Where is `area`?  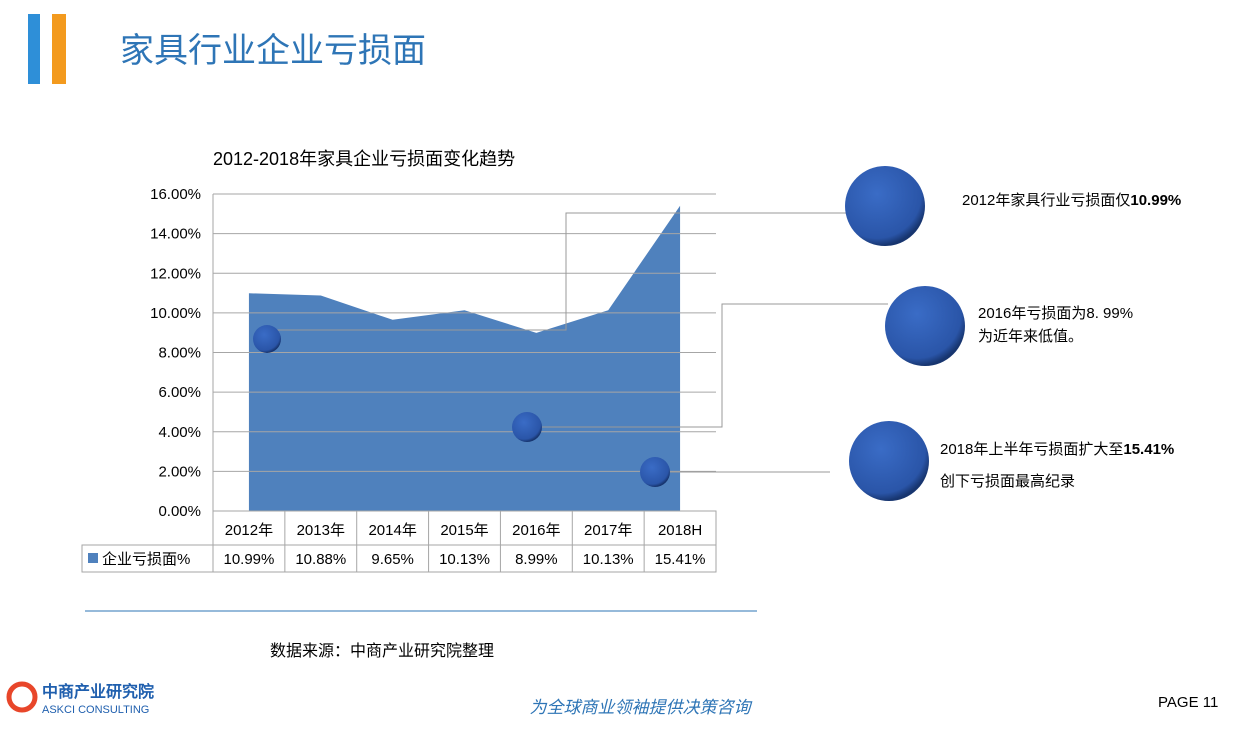 area is located at coordinates (464, 358).